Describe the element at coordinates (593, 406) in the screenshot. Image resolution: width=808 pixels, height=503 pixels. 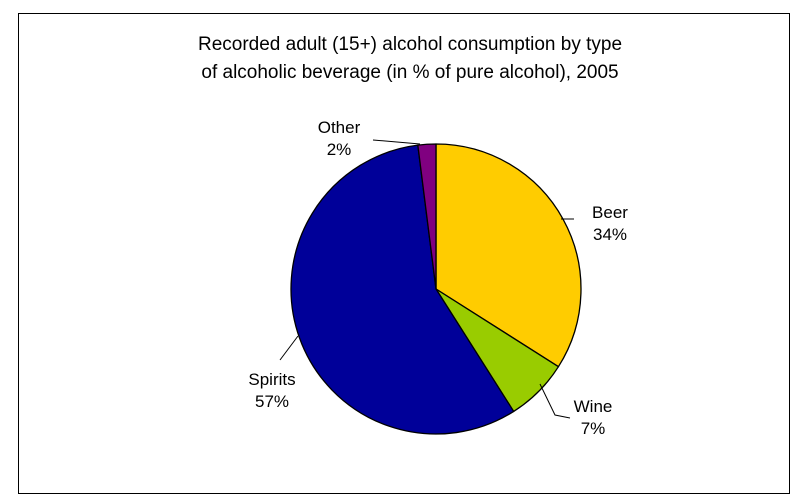
I see `slice-label-wine: Wine` at that location.